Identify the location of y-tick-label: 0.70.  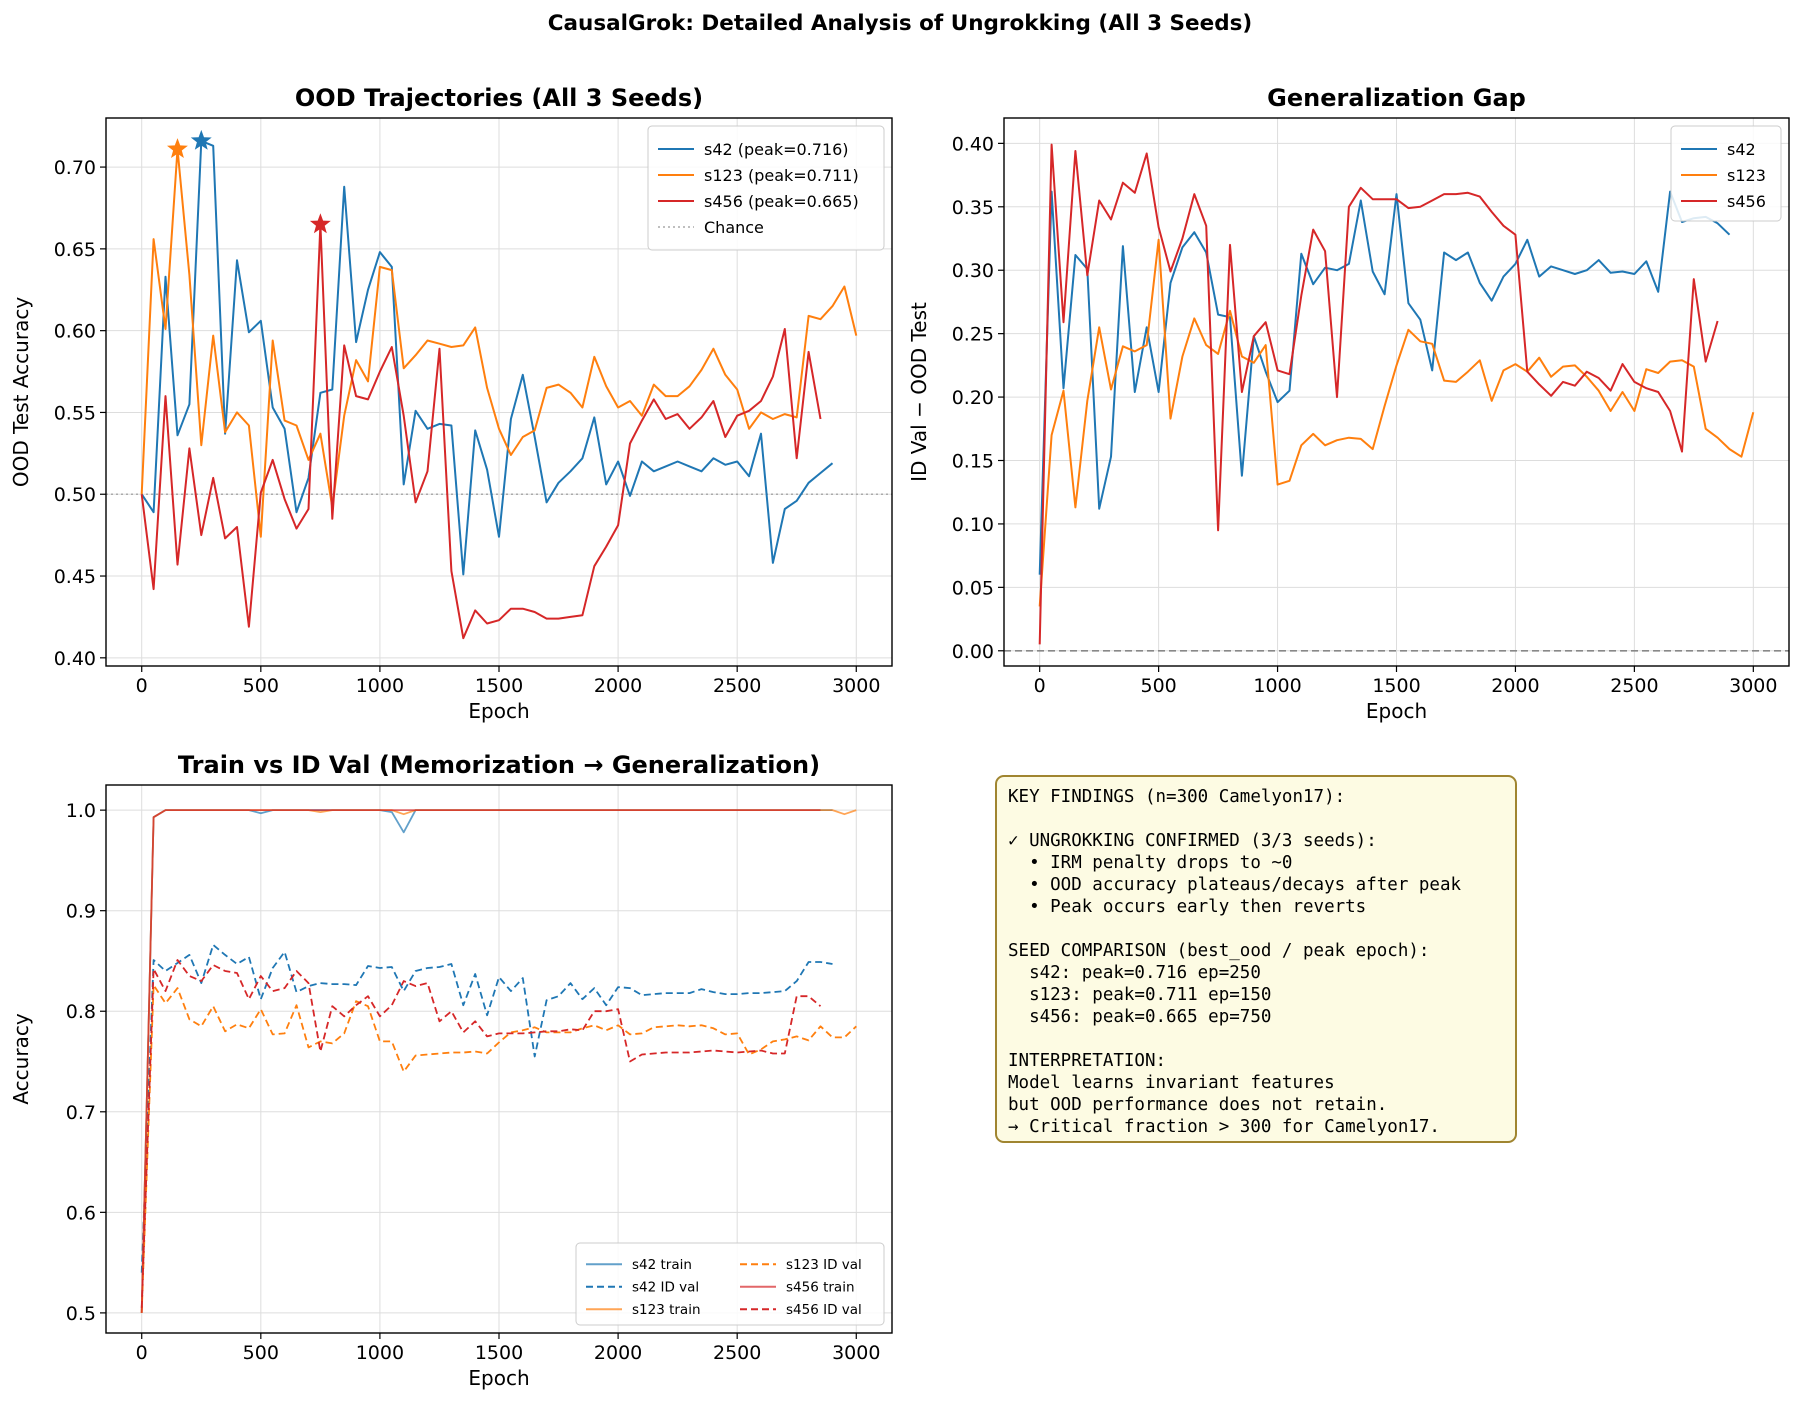
(75, 168).